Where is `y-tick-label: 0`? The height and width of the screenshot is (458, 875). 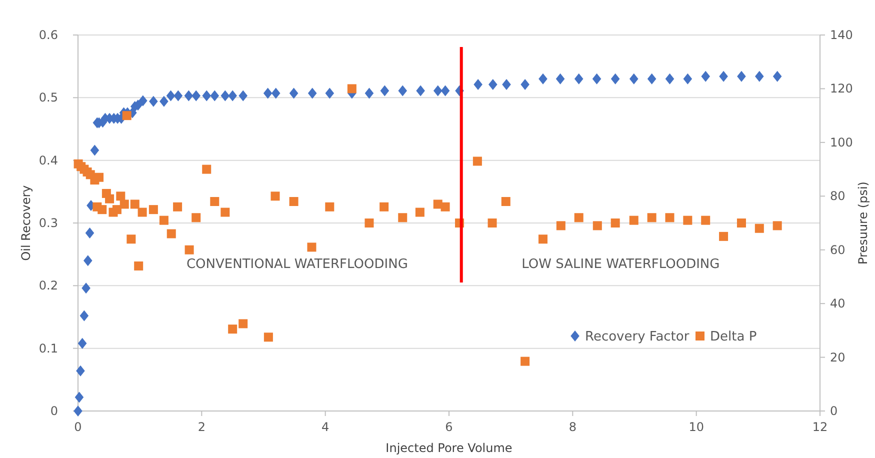
y-tick-label: 0 is located at coordinates (54, 411).